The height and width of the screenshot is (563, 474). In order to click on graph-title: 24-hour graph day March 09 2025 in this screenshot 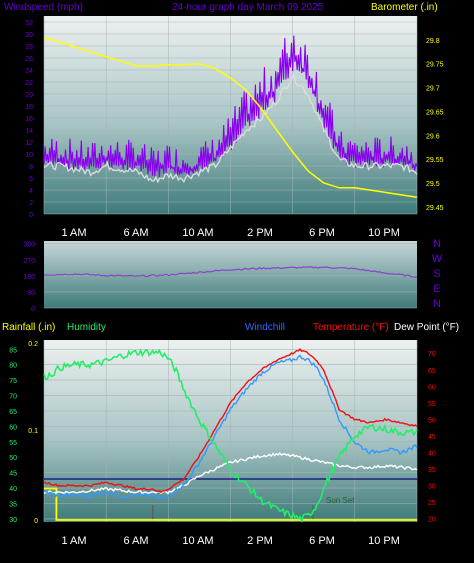, I will do `click(248, 7)`.